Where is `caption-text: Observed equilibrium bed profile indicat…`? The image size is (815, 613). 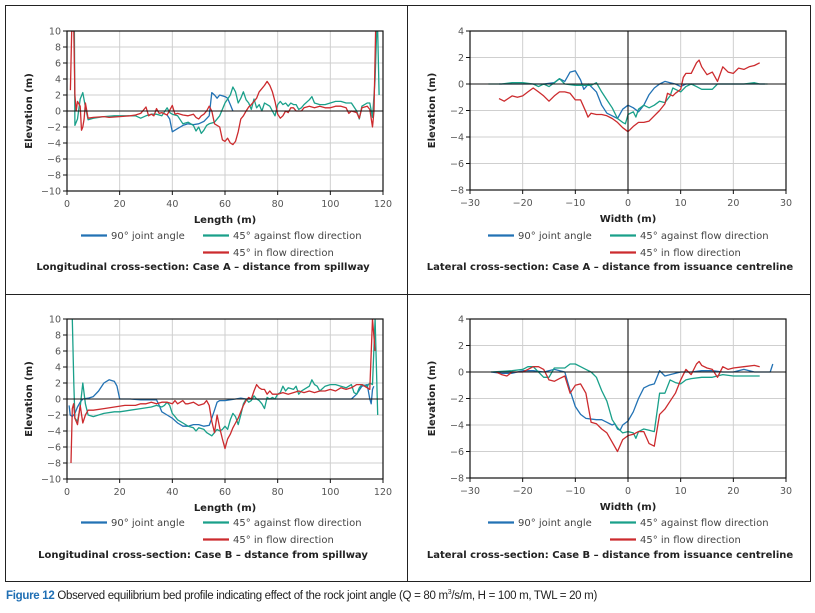 caption-text: Observed equilibrium bed profile indicat… is located at coordinates (252, 595).